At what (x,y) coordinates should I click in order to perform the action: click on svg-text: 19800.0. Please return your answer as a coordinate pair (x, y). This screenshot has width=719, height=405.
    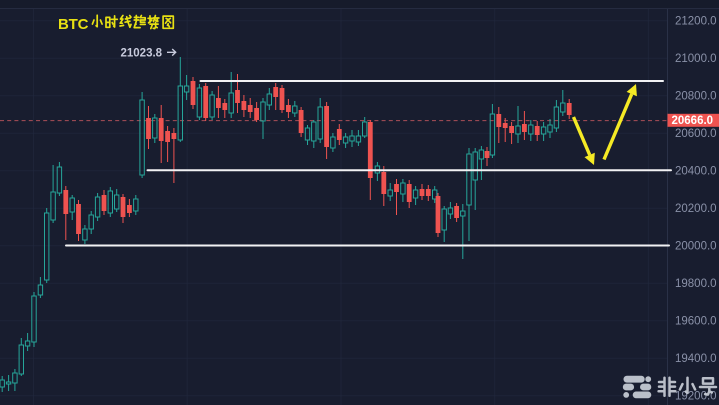
    Looking at the image, I should click on (696, 284).